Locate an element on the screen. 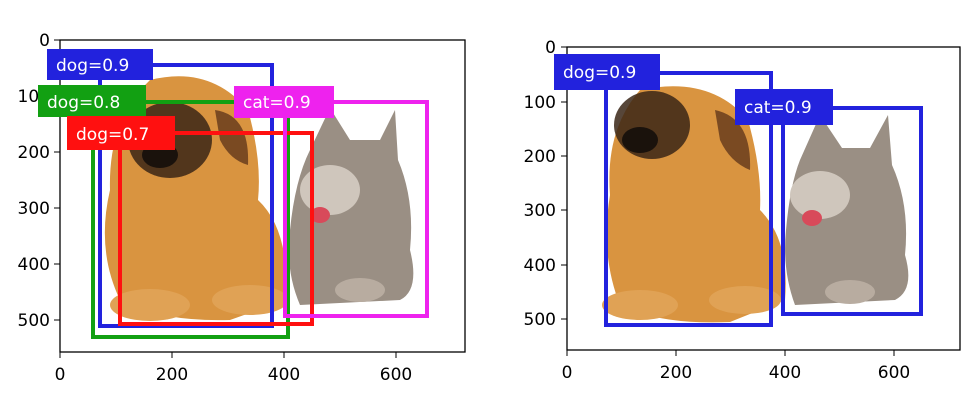 The height and width of the screenshot is (407, 980). y-tick-label: 100 is located at coordinates (540, 103).